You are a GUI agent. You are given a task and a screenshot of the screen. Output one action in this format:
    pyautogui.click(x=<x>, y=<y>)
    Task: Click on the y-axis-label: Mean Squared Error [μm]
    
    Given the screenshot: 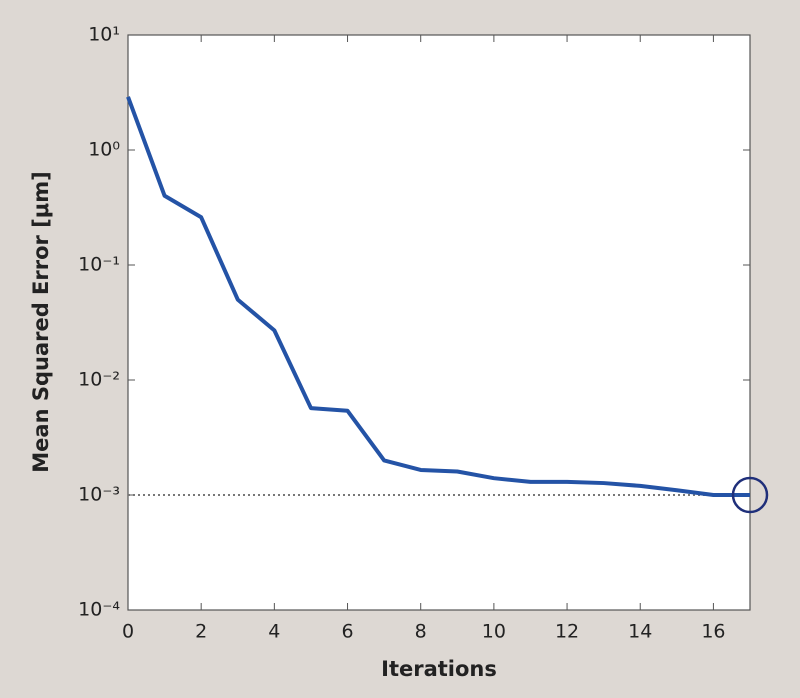 What is the action you would take?
    pyautogui.click(x=41, y=321)
    